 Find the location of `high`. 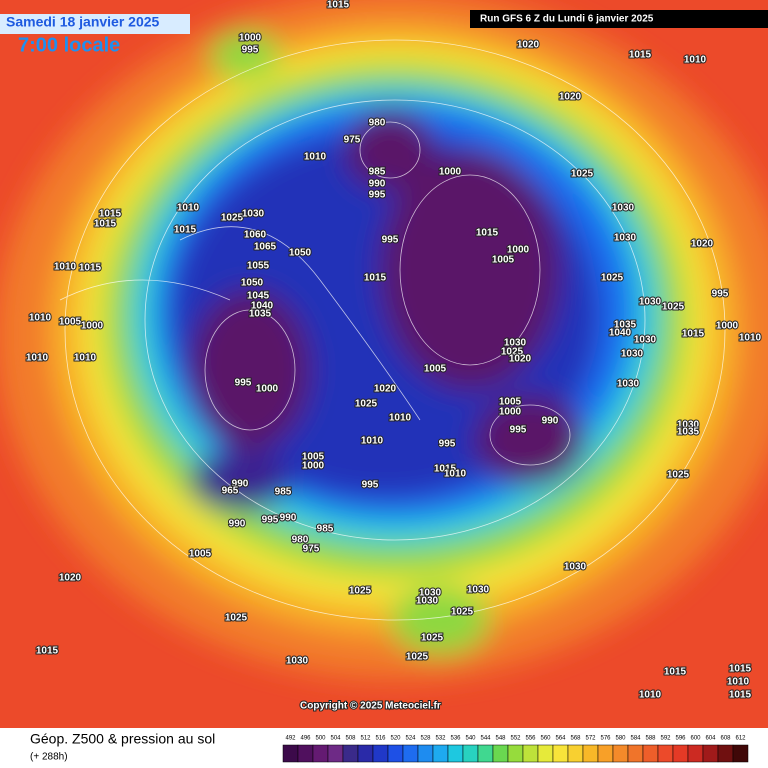

high is located at coordinates (440, 620).